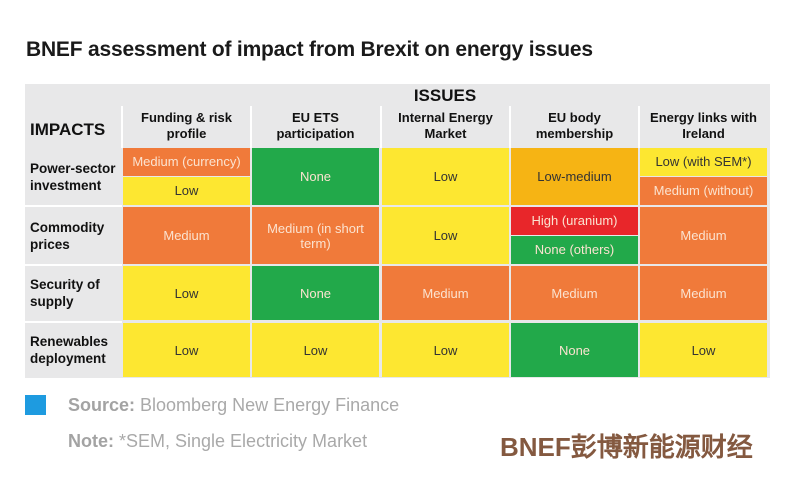 This screenshot has height=483, width=800. Describe the element at coordinates (626, 447) in the screenshot. I see `watermark: BNEF彭博新能源财经` at that location.